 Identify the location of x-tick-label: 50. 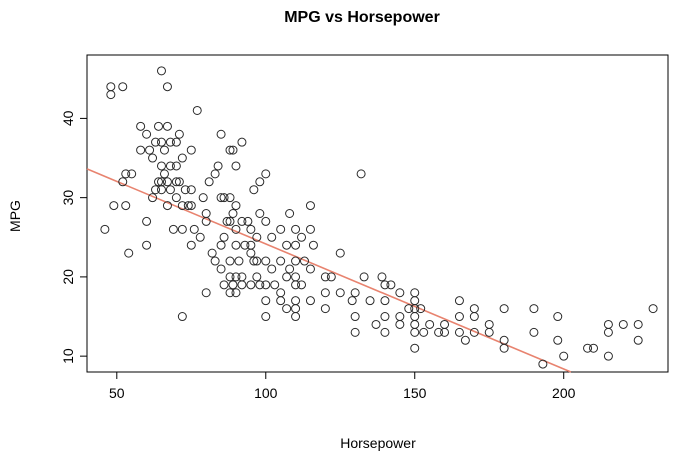
(117, 393).